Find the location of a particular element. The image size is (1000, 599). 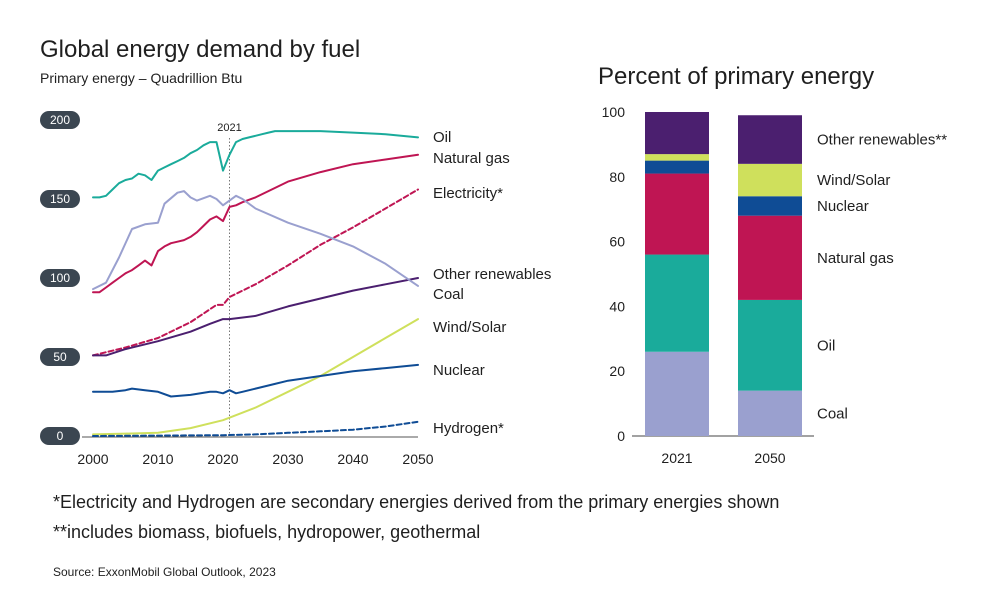

x-tick-label-2010: 2010 is located at coordinates (157, 459).